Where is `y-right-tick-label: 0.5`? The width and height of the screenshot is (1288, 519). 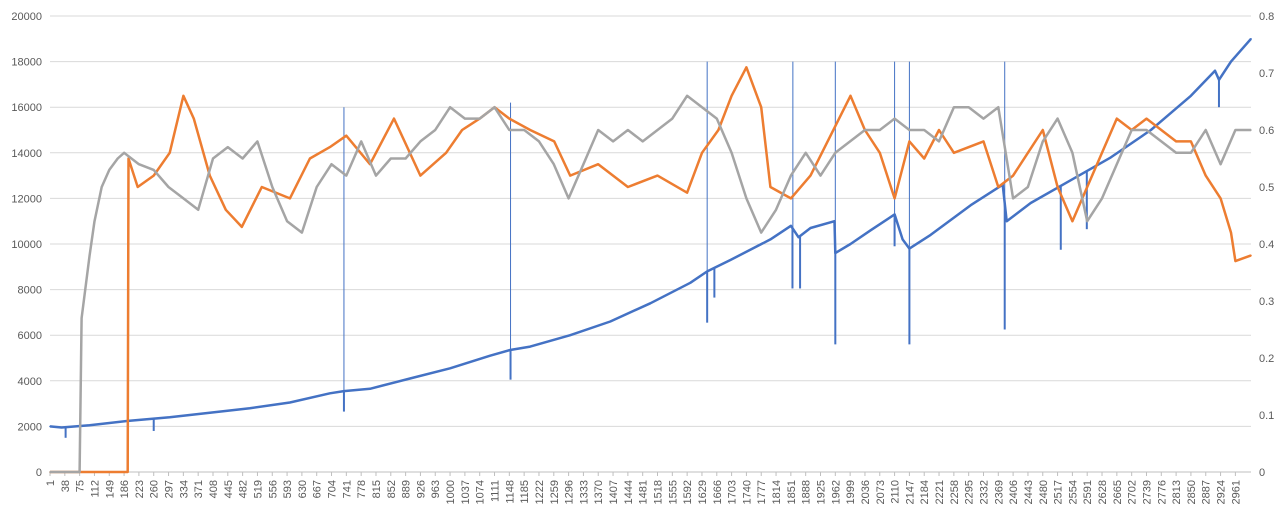
y-right-tick-label: 0.5 is located at coordinates (1266, 188).